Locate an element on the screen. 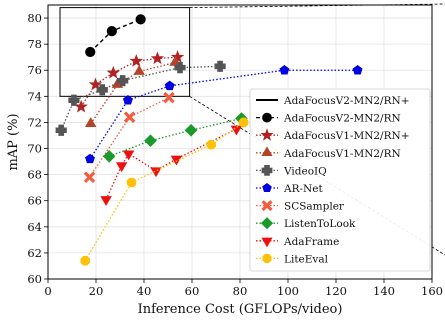  x-tick-label: 0 is located at coordinates (47, 291).